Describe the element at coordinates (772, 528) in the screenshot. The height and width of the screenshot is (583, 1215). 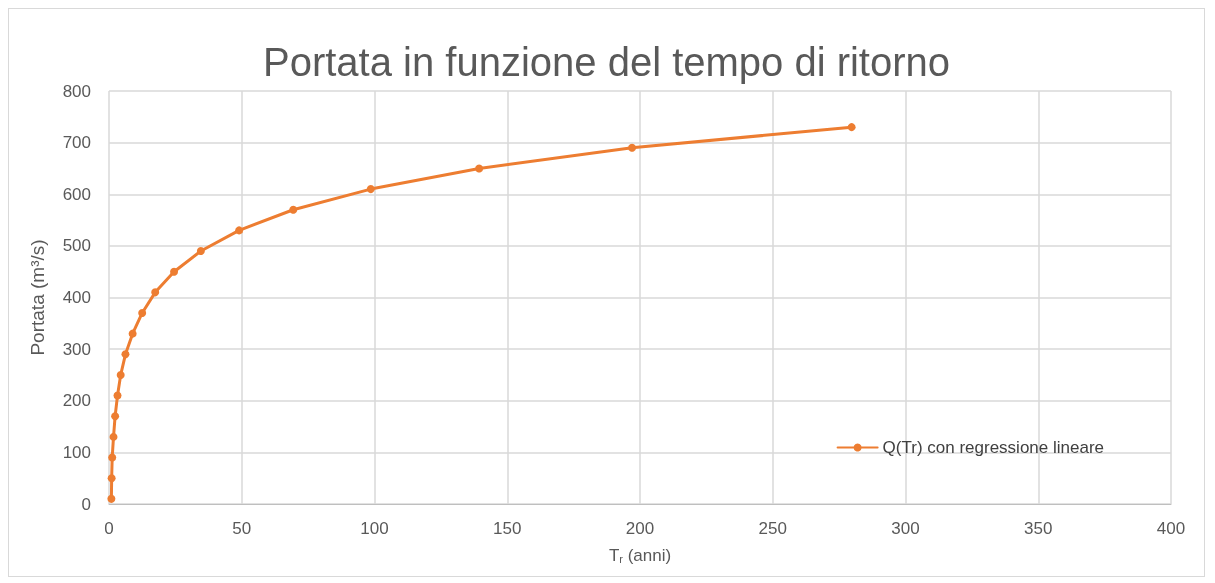
I see `x-tick-label: 250` at that location.